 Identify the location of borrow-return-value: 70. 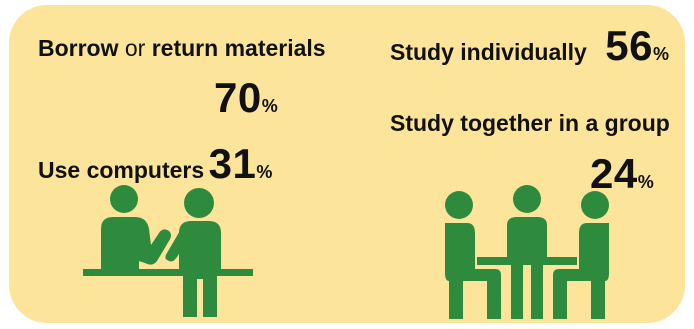
(238, 97).